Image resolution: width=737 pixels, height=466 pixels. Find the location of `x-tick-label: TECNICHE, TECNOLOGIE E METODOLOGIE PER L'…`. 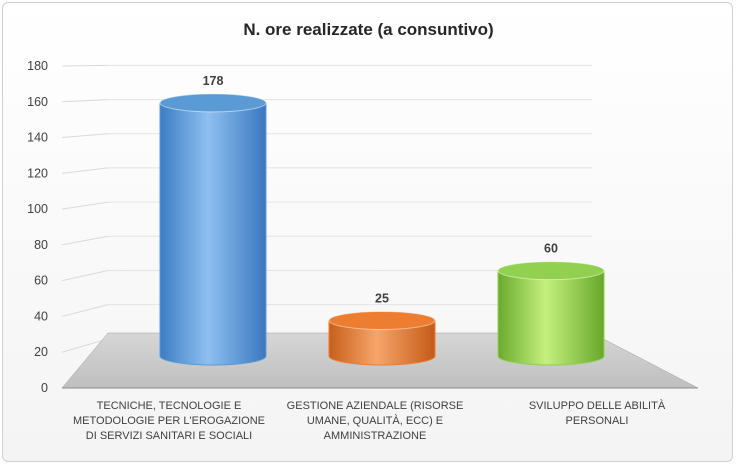

x-tick-label: TECNICHE, TECNOLOGIE E METODOLOGIE PER L'… is located at coordinates (169, 421).